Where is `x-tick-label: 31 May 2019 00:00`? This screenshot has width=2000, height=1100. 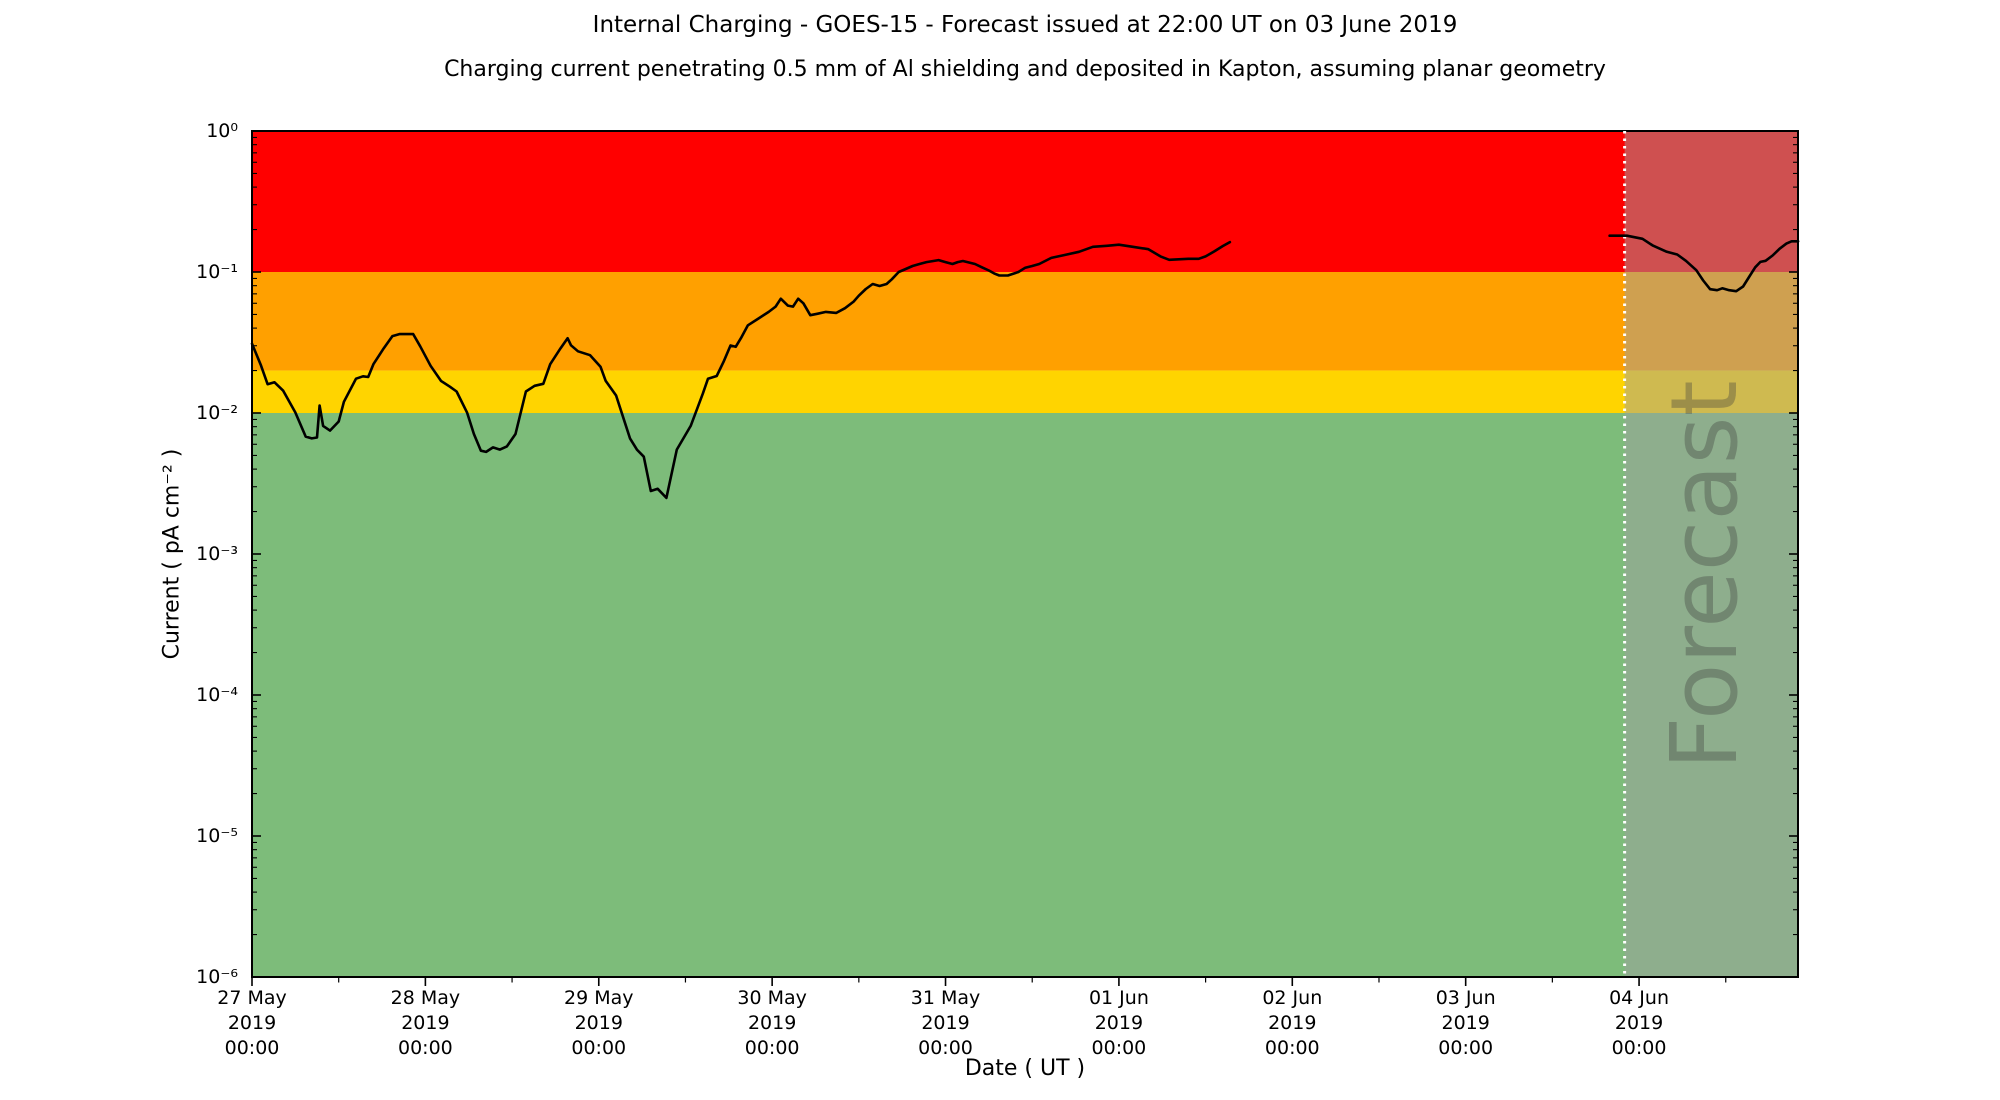
x-tick-label: 31 May 2019 00:00 is located at coordinates (946, 1023).